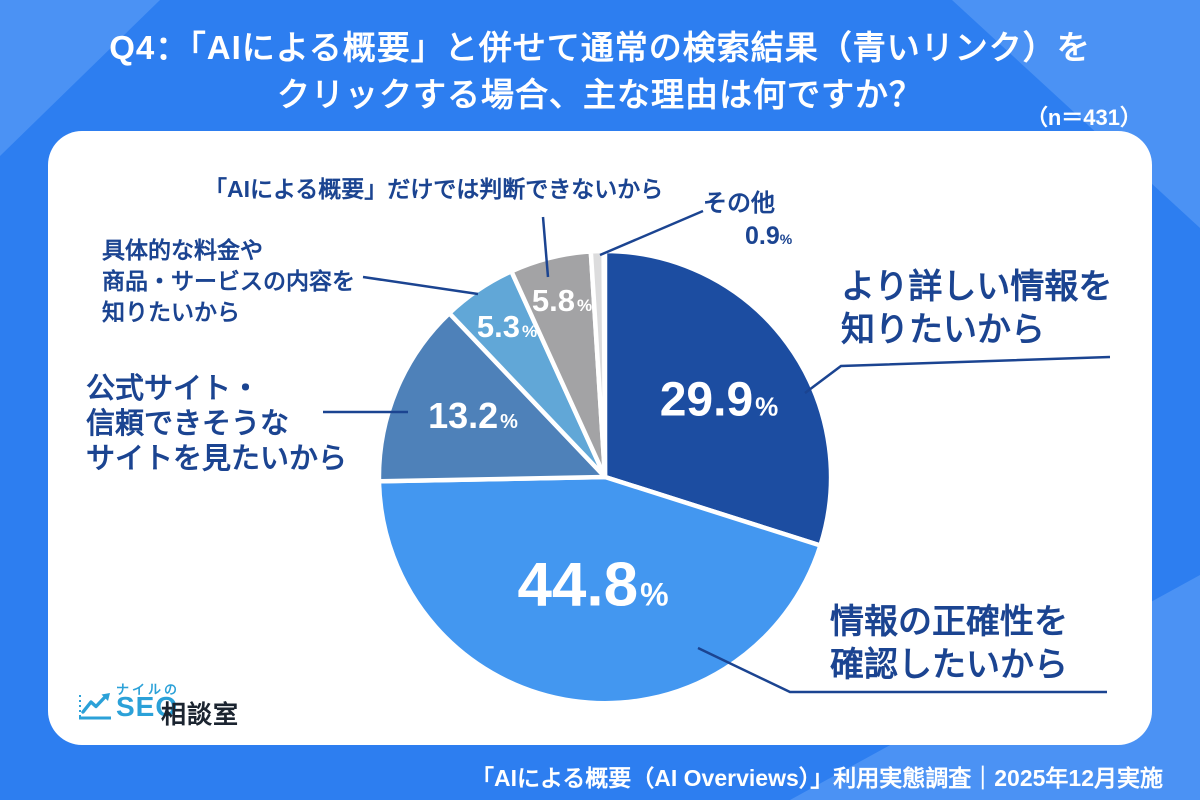 Image resolution: width=1200 pixels, height=800 pixels. Describe the element at coordinates (171, 312) in the screenshot. I see `callout-price-line3: 知りたいから` at that location.